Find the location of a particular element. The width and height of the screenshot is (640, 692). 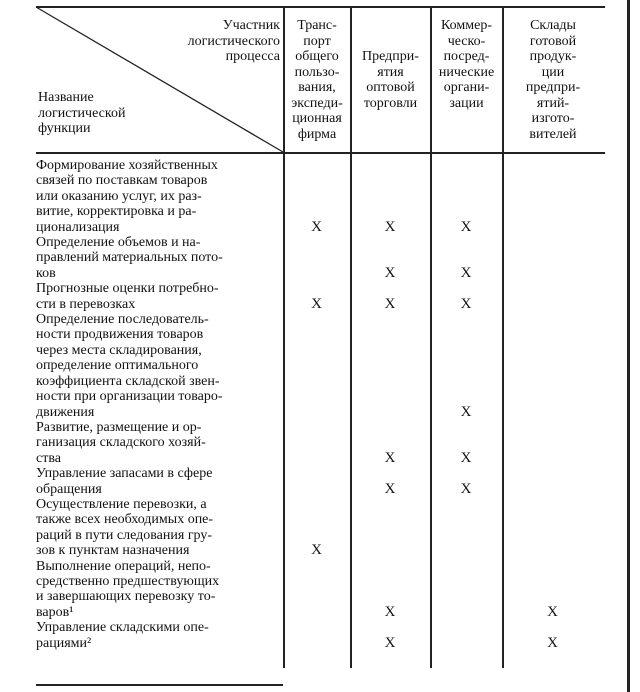

table-top-rule is located at coordinates (320, 7).